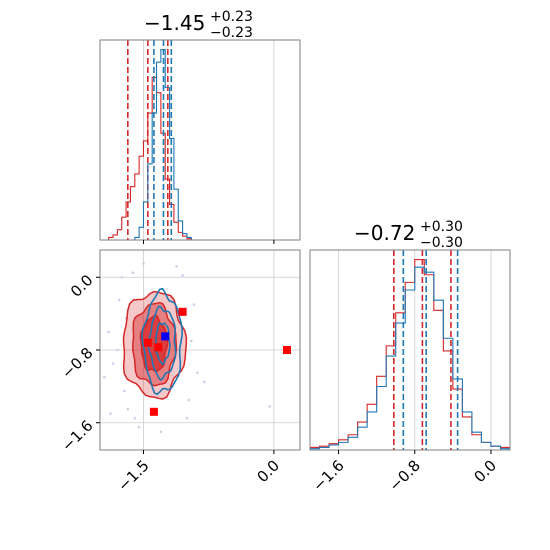  I want to click on point-markers, so click(217, 361).